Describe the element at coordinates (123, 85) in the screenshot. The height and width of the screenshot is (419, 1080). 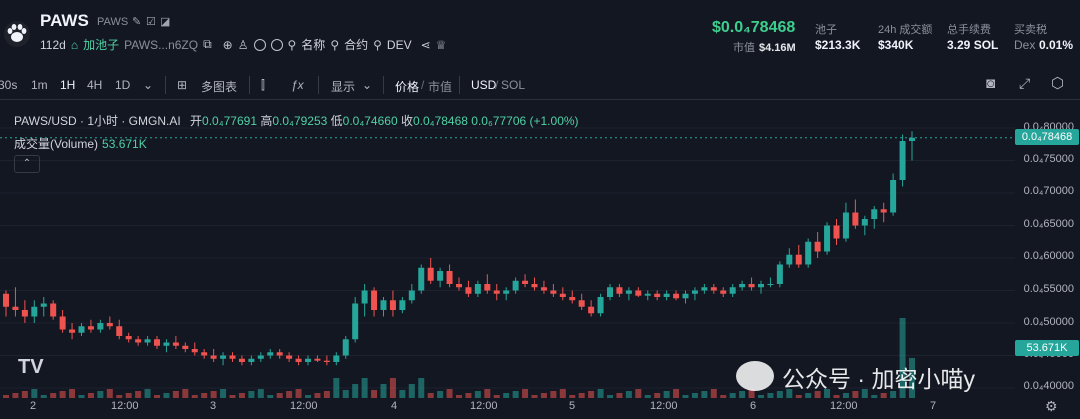
I see `interval-1d: 1D` at that location.